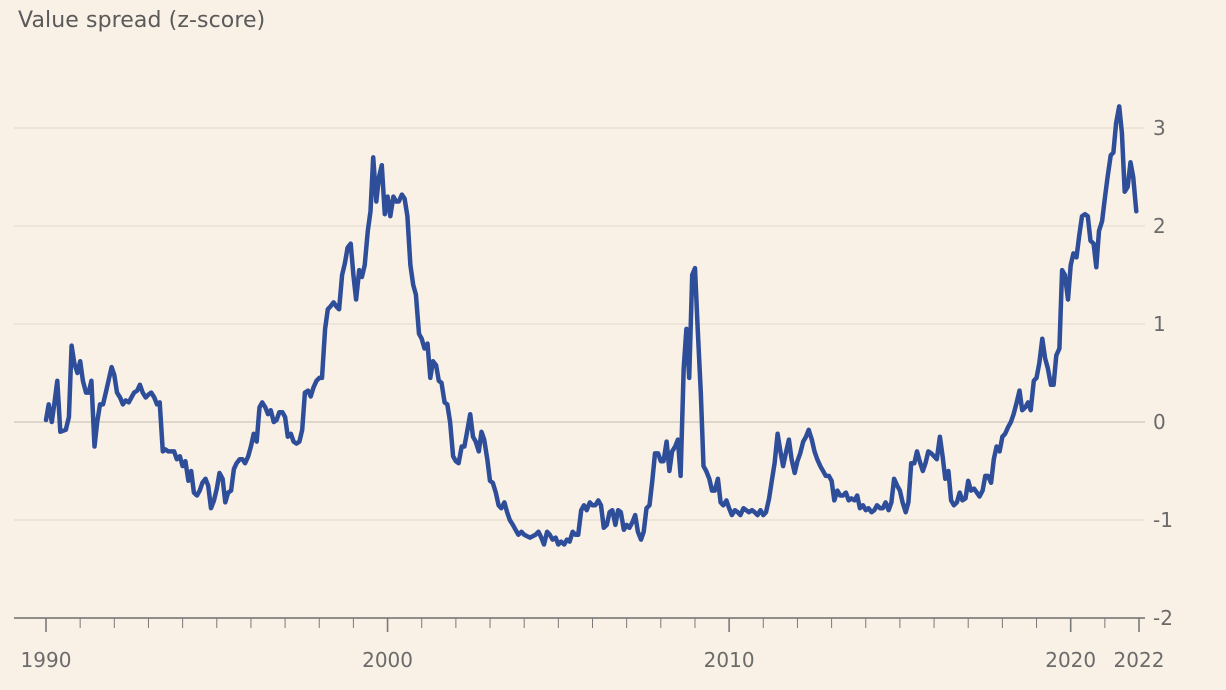 This screenshot has width=1226, height=690. Describe the element at coordinates (1163, 520) in the screenshot. I see `y-tick-label: -1` at that location.